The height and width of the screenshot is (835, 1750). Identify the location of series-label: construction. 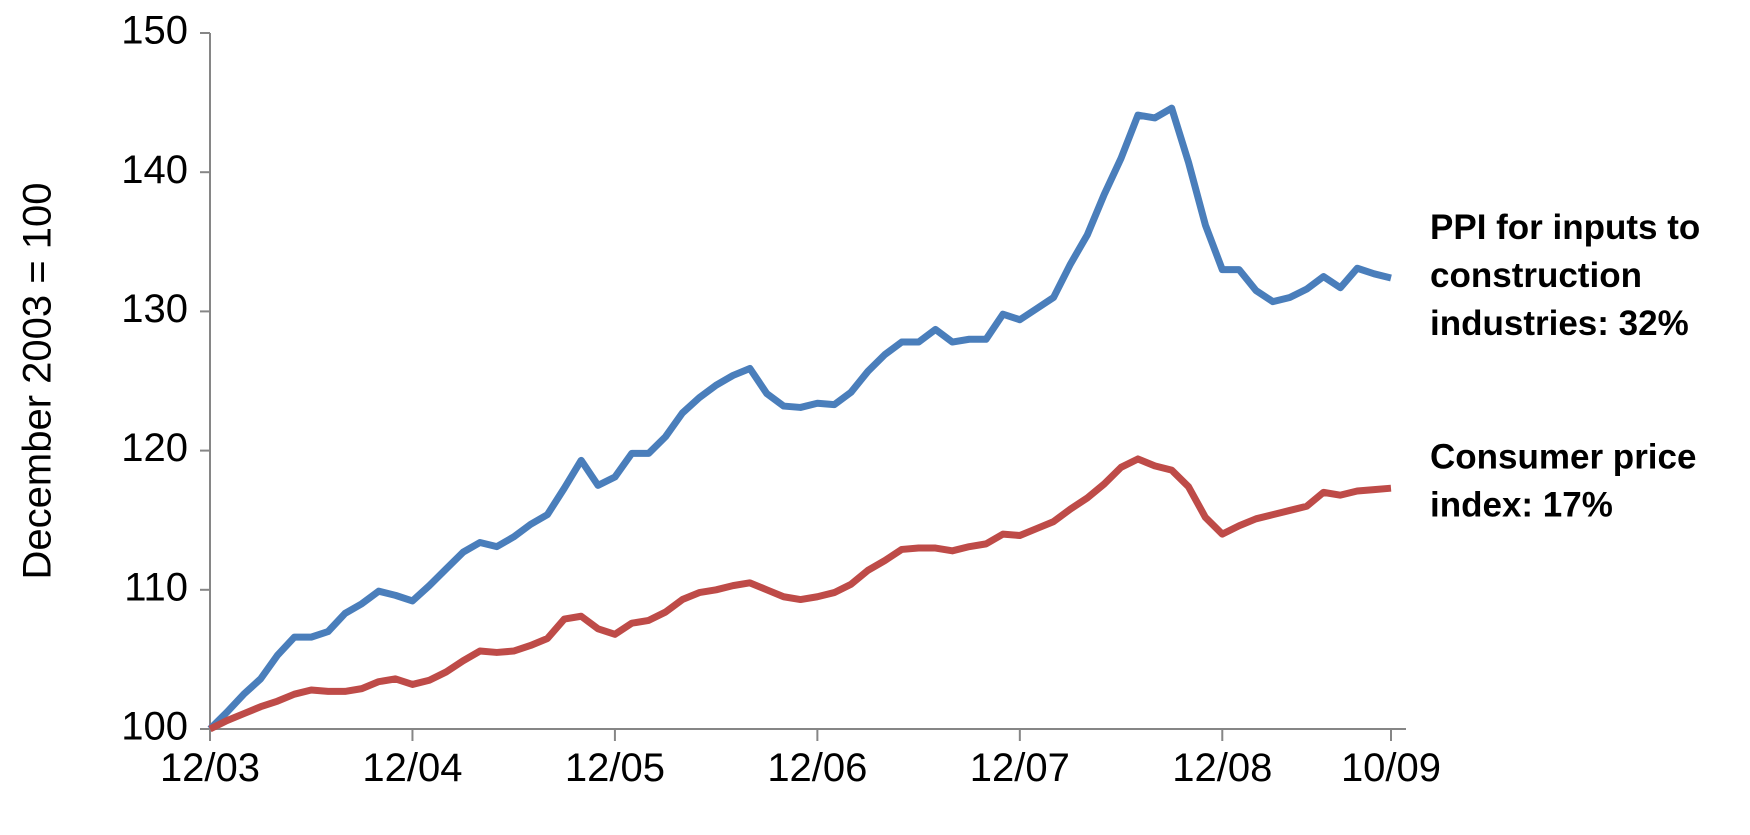
(1536, 275).